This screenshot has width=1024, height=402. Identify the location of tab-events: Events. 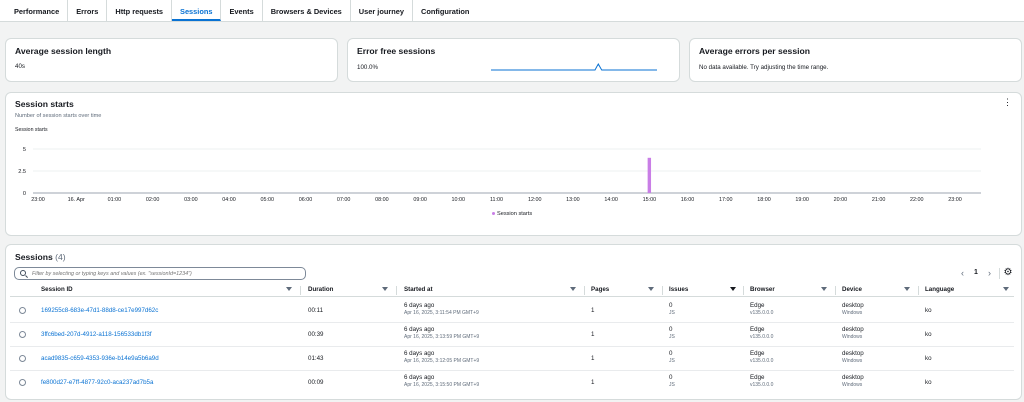
(242, 10).